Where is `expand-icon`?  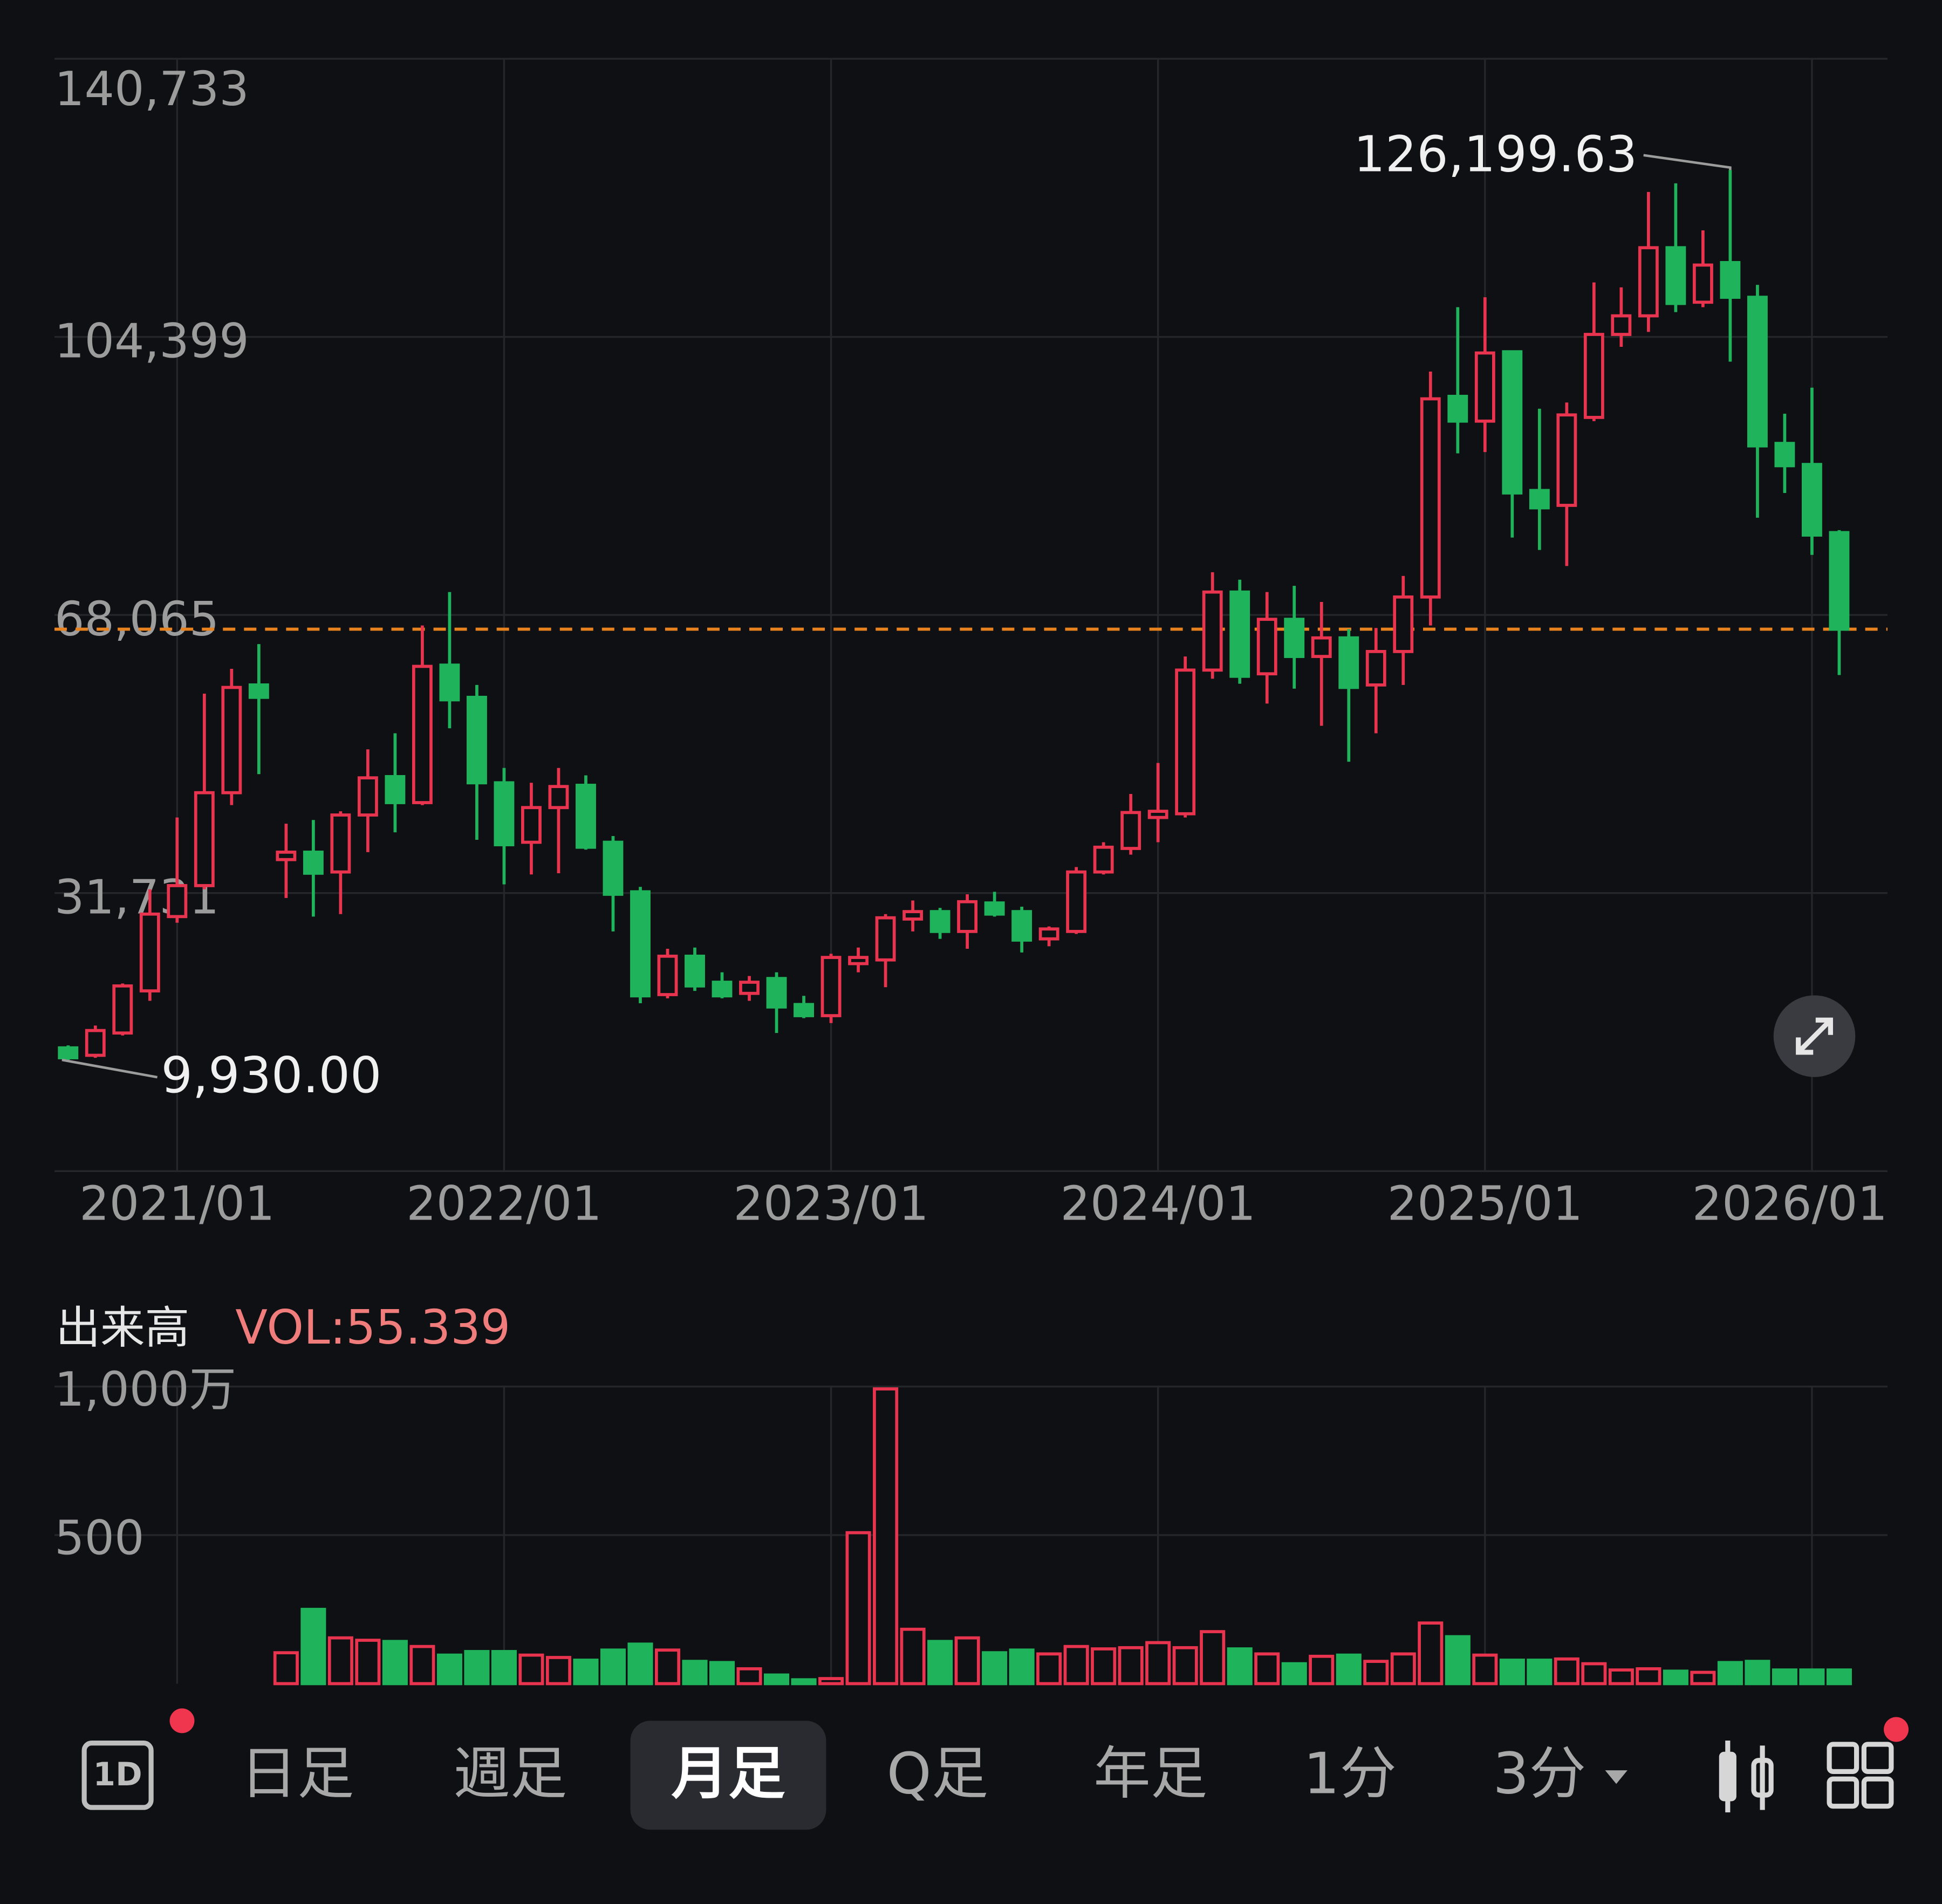
expand-icon is located at coordinates (1814, 1036).